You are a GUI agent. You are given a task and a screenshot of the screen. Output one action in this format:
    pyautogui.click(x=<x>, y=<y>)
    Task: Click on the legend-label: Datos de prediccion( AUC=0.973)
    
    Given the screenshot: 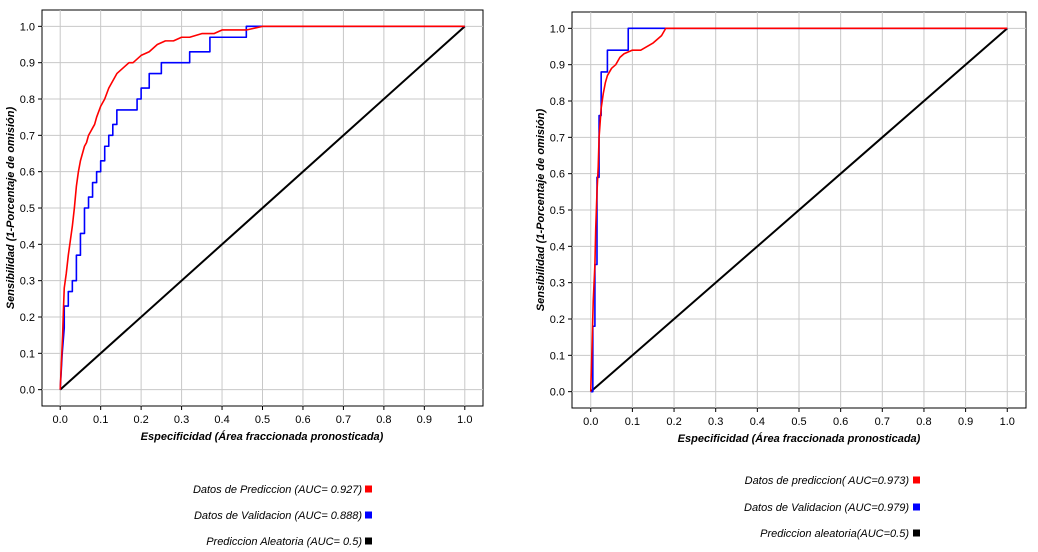 What is the action you would take?
    pyautogui.click(x=827, y=481)
    